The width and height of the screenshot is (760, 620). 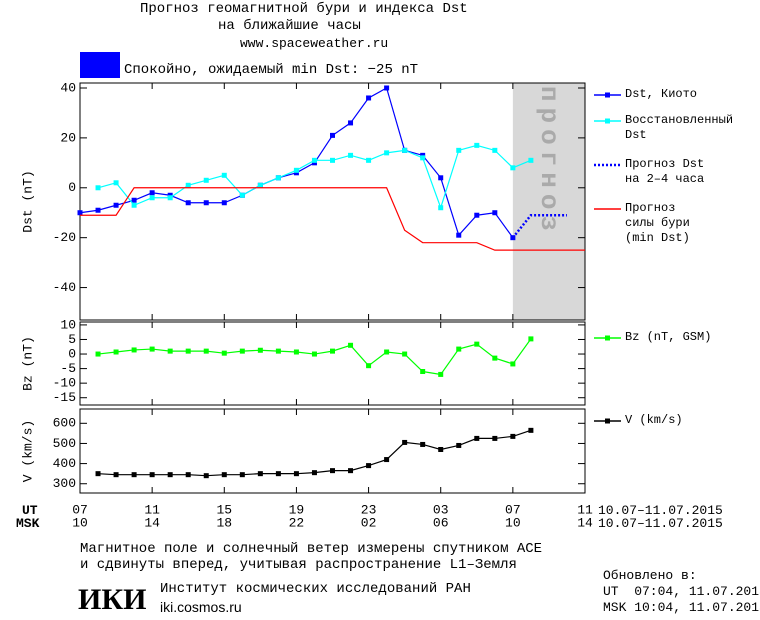 I want to click on updated-ut: UT 07:04, 11.07.2015, so click(x=681, y=591).